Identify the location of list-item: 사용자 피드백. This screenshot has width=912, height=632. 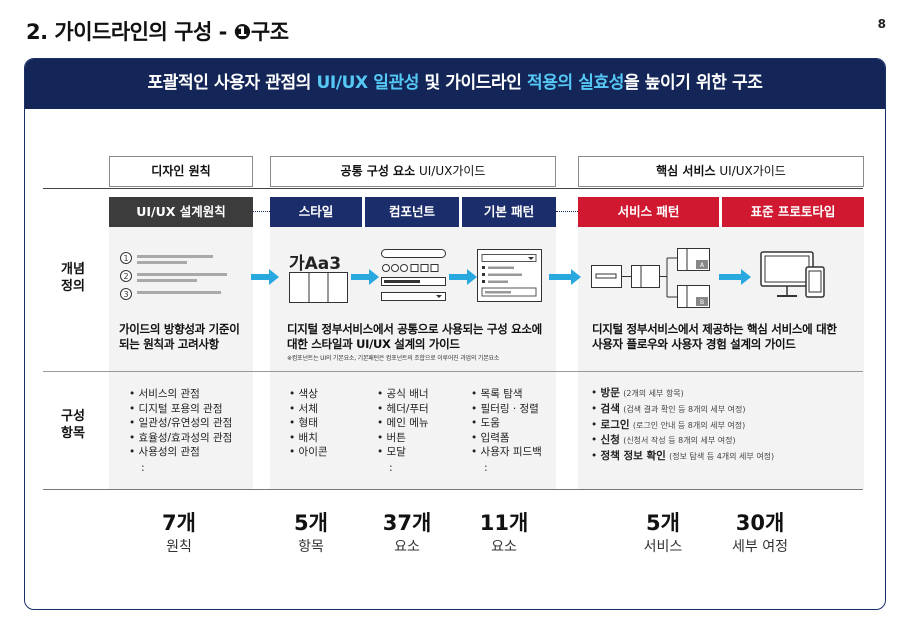
(506, 452).